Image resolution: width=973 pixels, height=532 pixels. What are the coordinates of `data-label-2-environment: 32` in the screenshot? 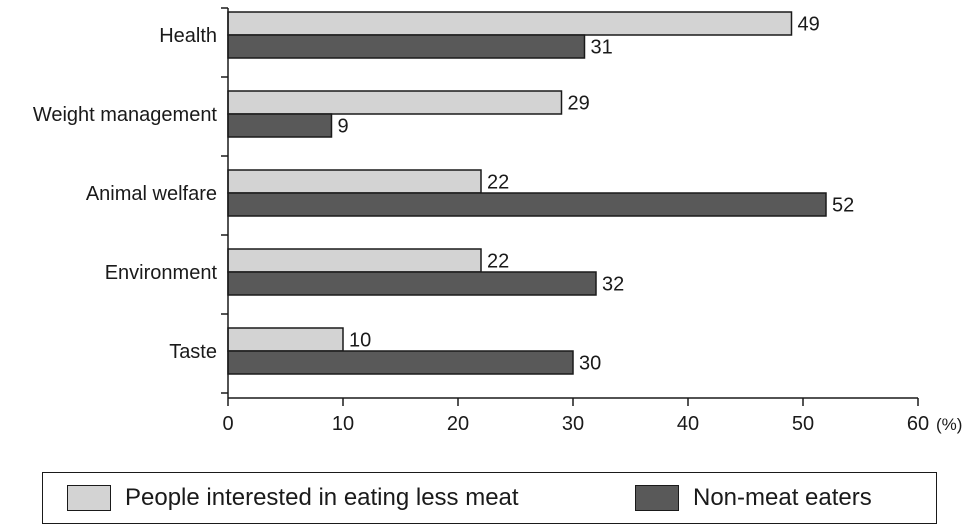 It's located at (613, 285).